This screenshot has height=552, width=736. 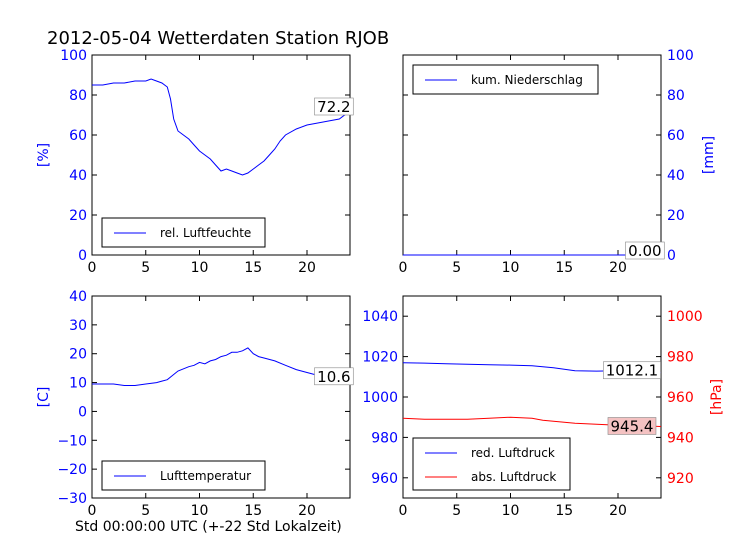 I want to click on humidity-axes-frame, so click(x=221, y=155).